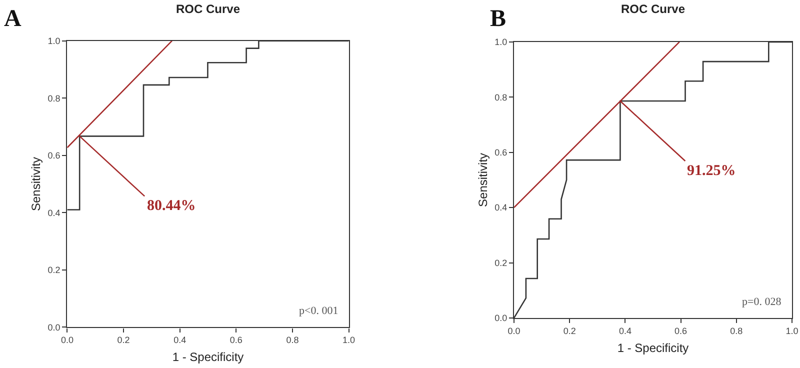 The height and width of the screenshot is (368, 800). I want to click on annotation: 80.44%, so click(171, 206).